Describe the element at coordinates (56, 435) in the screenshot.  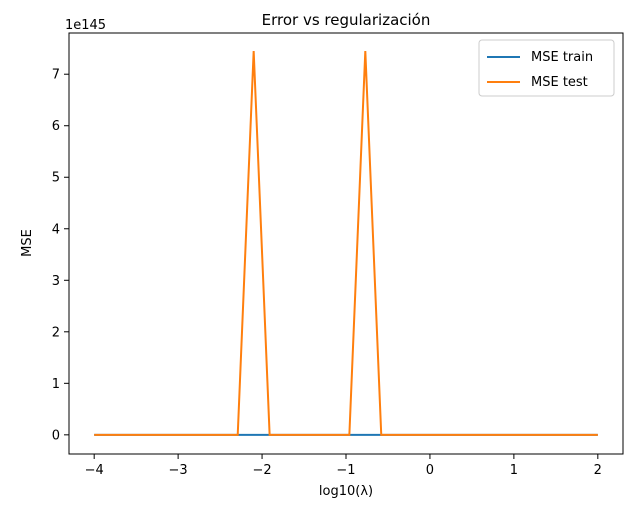
I see `y-tick-label: 0` at that location.